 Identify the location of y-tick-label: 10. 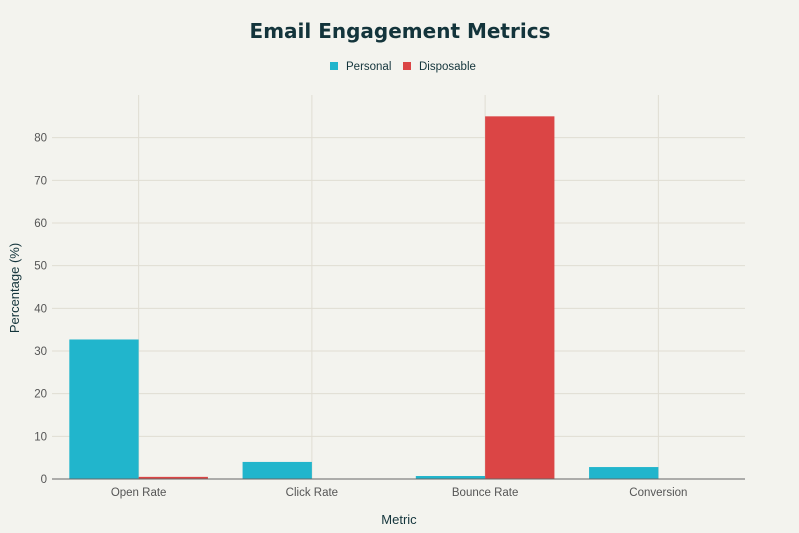
(40, 437).